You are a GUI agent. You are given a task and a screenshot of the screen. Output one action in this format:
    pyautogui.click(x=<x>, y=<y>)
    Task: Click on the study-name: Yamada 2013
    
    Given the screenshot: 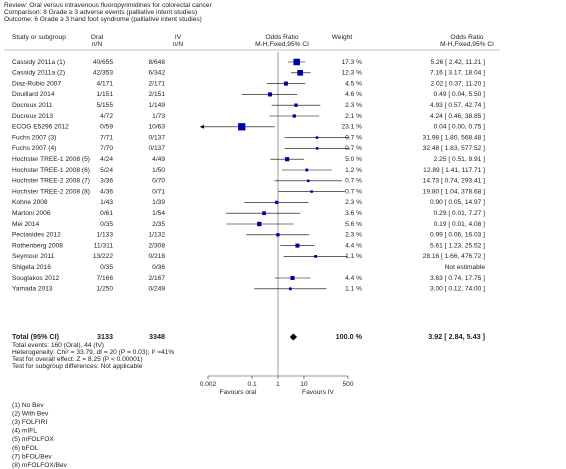 What is the action you would take?
    pyautogui.click(x=32, y=289)
    